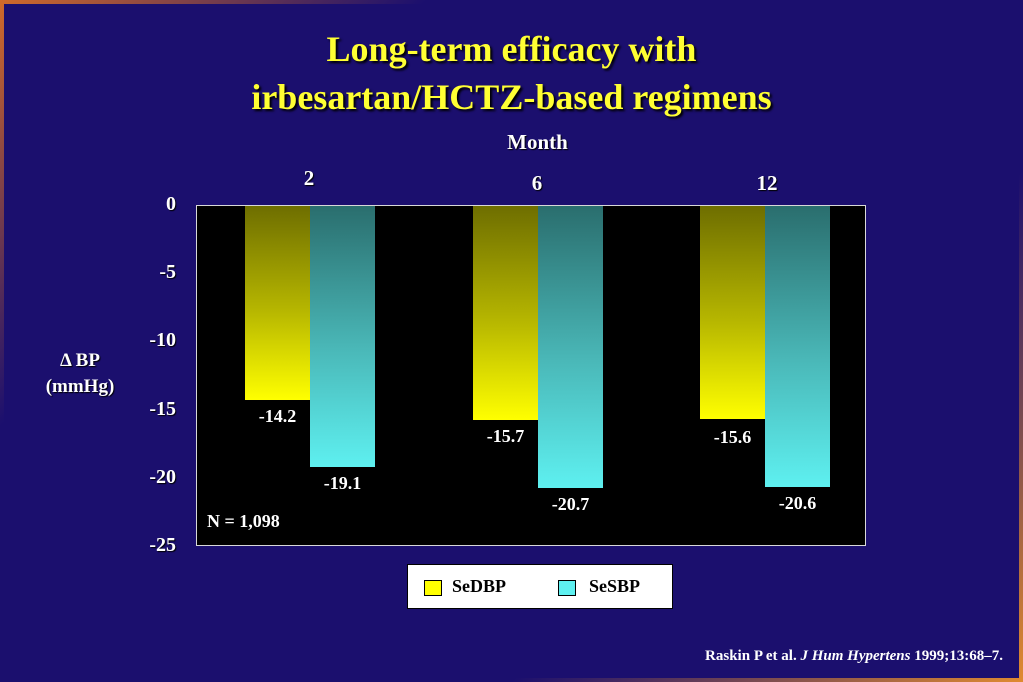 Image resolution: width=1023 pixels, height=682 pixels. I want to click on citation-authors: Raskin P et al., so click(751, 656).